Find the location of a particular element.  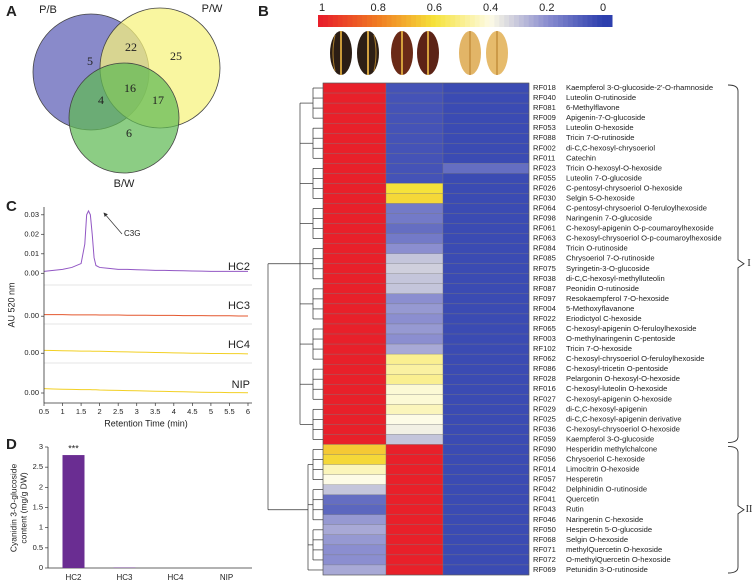

row-id: RF065 is located at coordinates (544, 328).